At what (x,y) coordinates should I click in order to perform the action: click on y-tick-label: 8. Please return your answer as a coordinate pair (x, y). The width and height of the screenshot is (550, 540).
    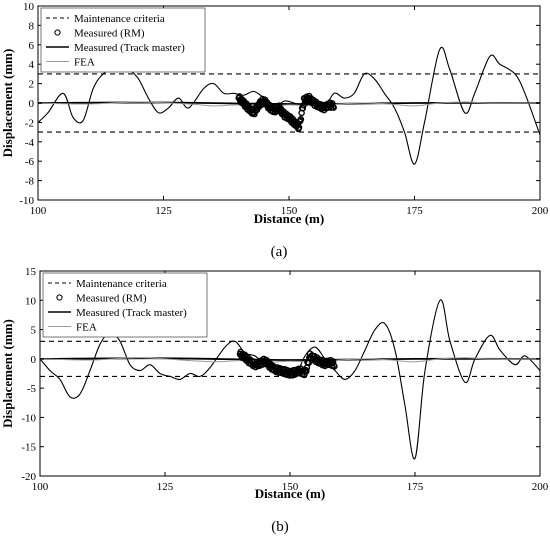
    Looking at the image, I should click on (32, 26).